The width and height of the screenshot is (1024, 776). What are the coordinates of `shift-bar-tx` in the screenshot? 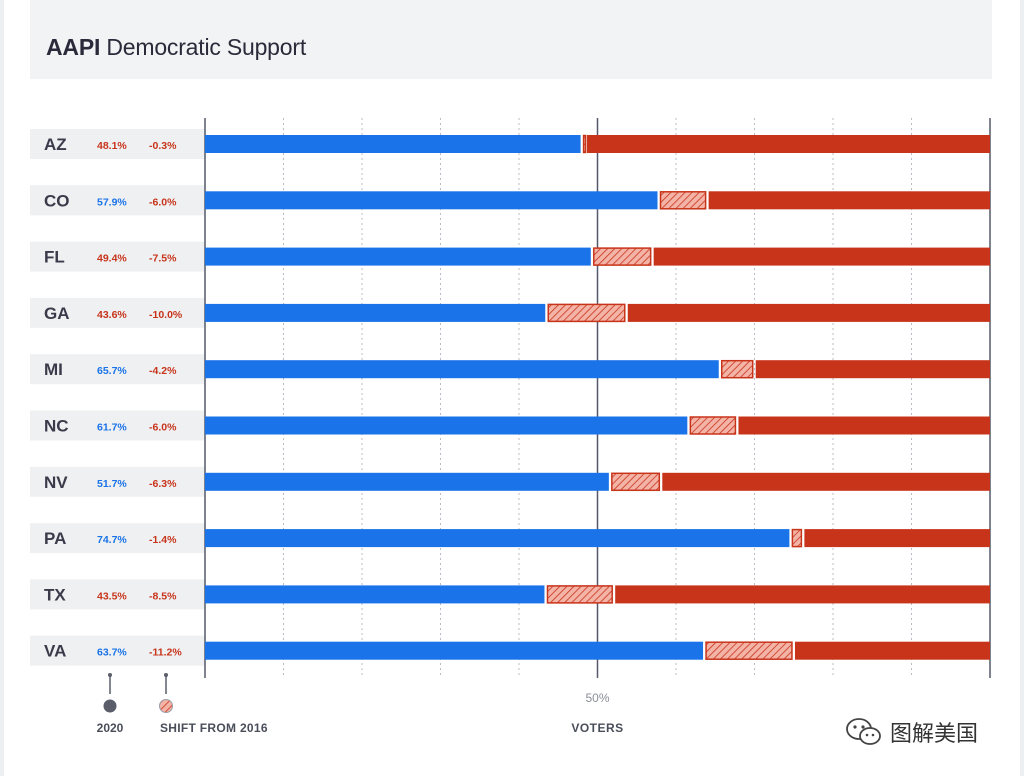 It's located at (579, 594).